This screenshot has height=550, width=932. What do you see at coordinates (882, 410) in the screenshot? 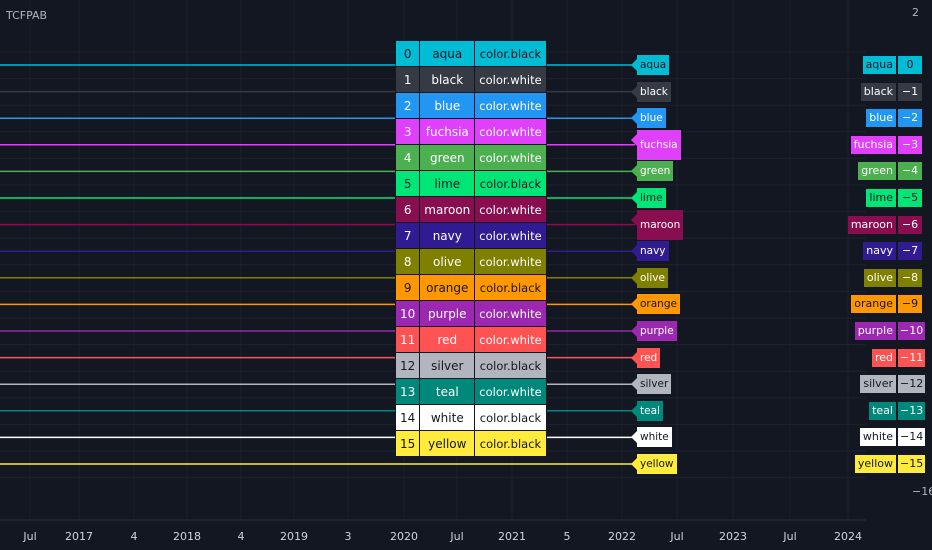
I see `scale-name-teal: teal` at bounding box center [882, 410].